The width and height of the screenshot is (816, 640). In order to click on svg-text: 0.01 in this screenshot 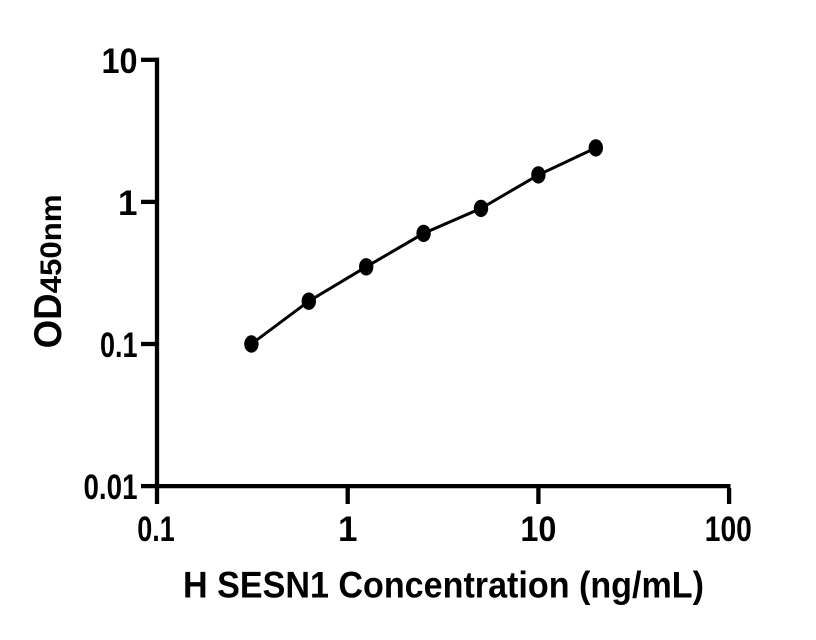, I will do `click(111, 487)`.